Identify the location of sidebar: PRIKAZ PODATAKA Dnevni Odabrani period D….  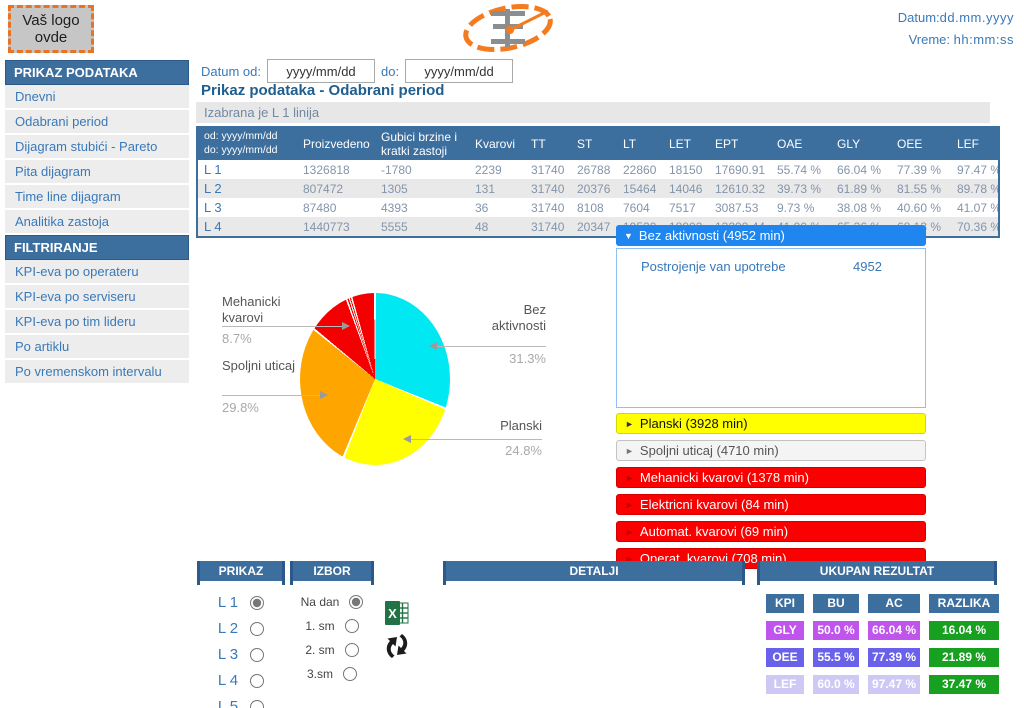
(97, 222).